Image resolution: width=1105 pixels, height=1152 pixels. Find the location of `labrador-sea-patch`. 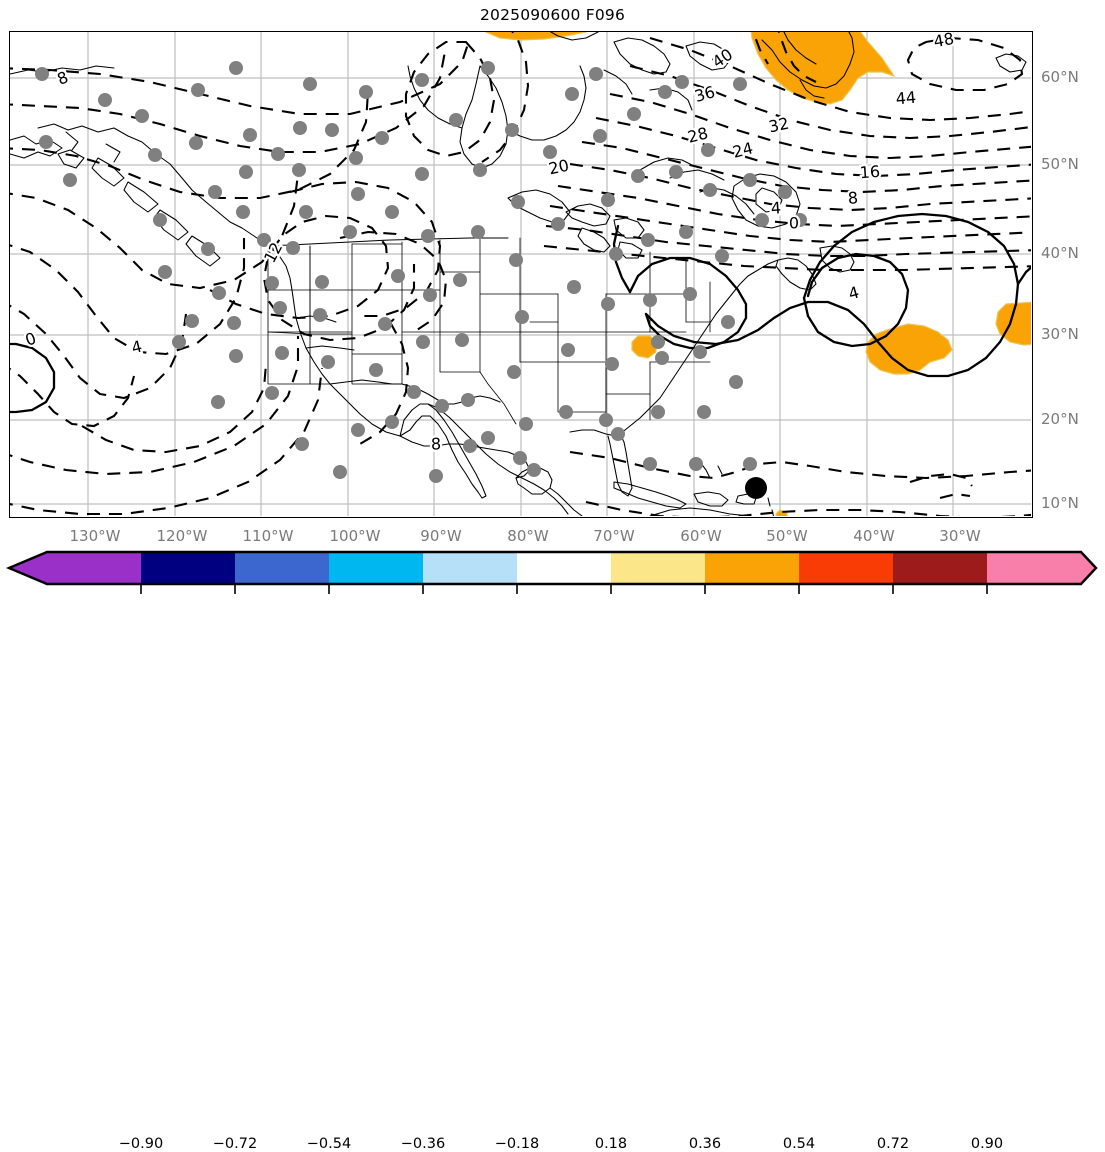

labrador-sea-patch is located at coordinates (536, 36).